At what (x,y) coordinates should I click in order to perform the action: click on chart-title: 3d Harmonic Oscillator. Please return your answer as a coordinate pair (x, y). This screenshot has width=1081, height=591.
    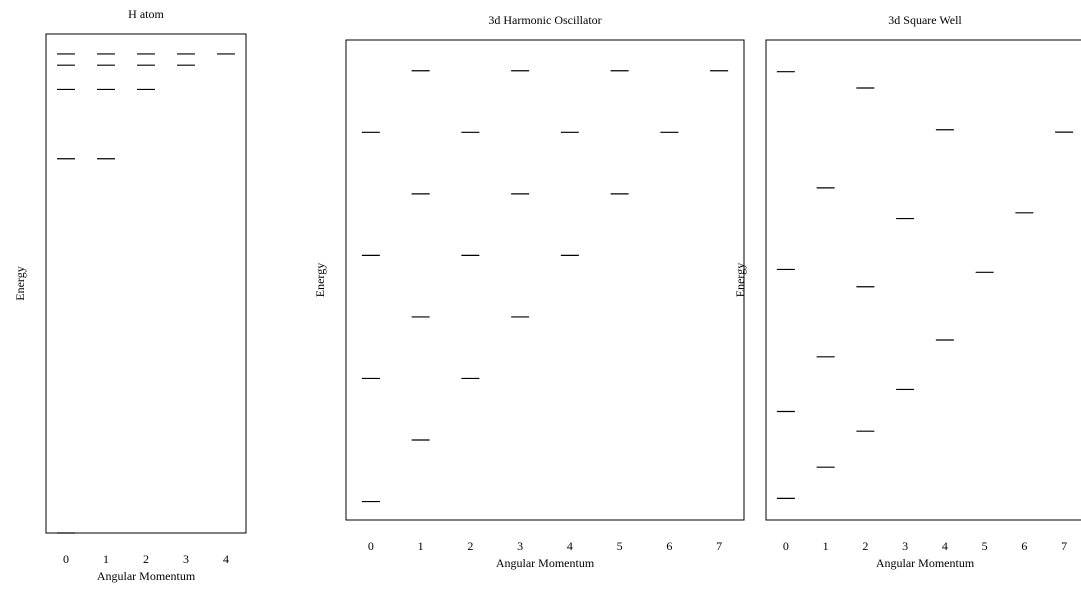
    Looking at the image, I should click on (544, 20).